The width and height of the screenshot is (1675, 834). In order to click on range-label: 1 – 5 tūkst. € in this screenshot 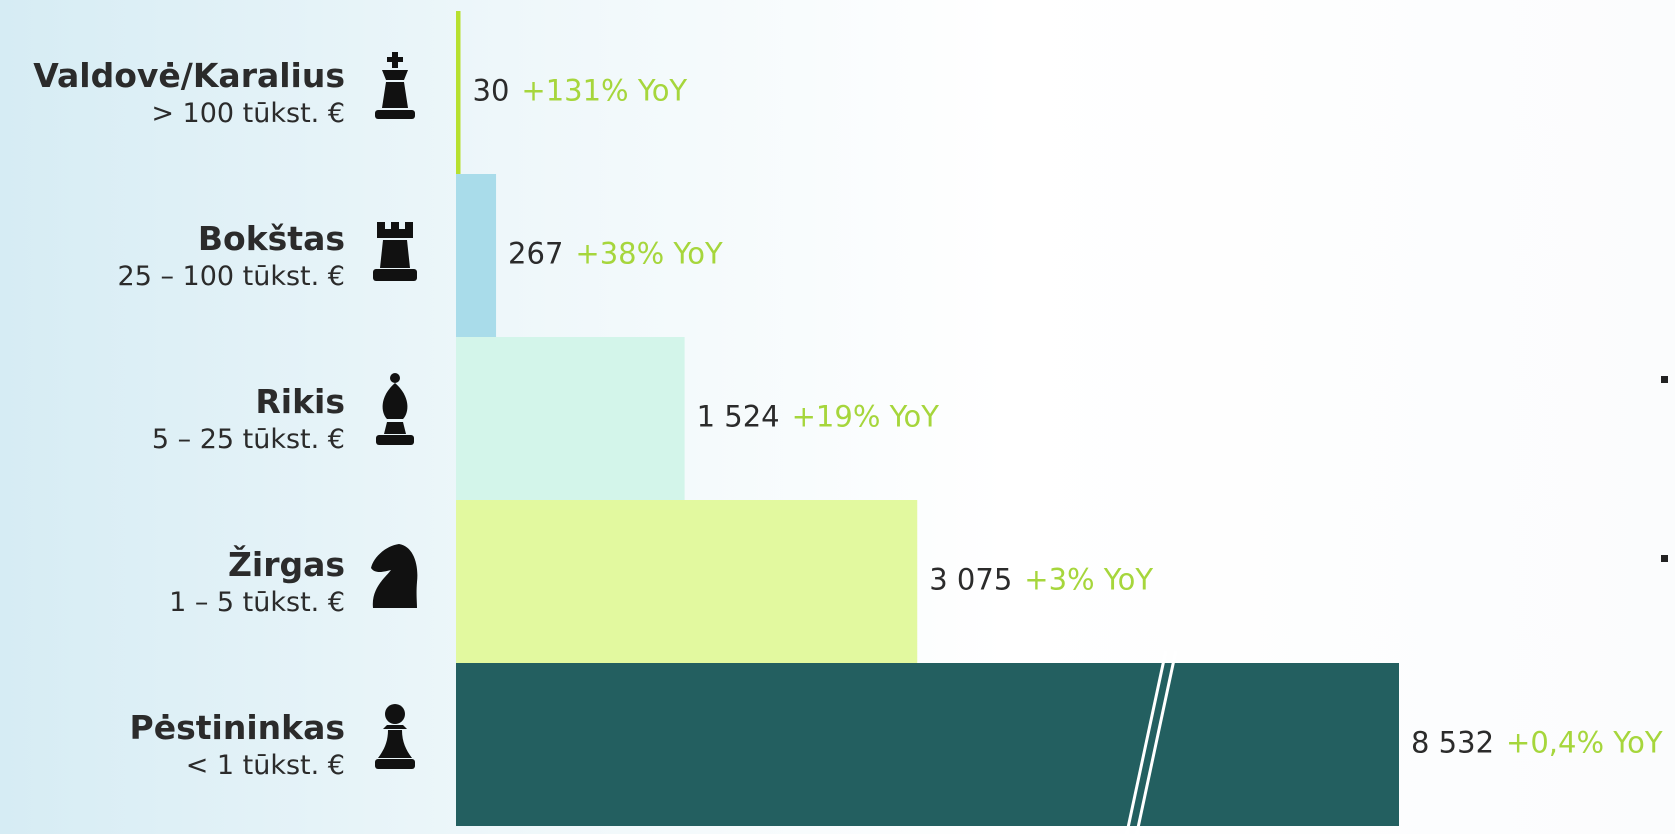, I will do `click(257, 602)`.